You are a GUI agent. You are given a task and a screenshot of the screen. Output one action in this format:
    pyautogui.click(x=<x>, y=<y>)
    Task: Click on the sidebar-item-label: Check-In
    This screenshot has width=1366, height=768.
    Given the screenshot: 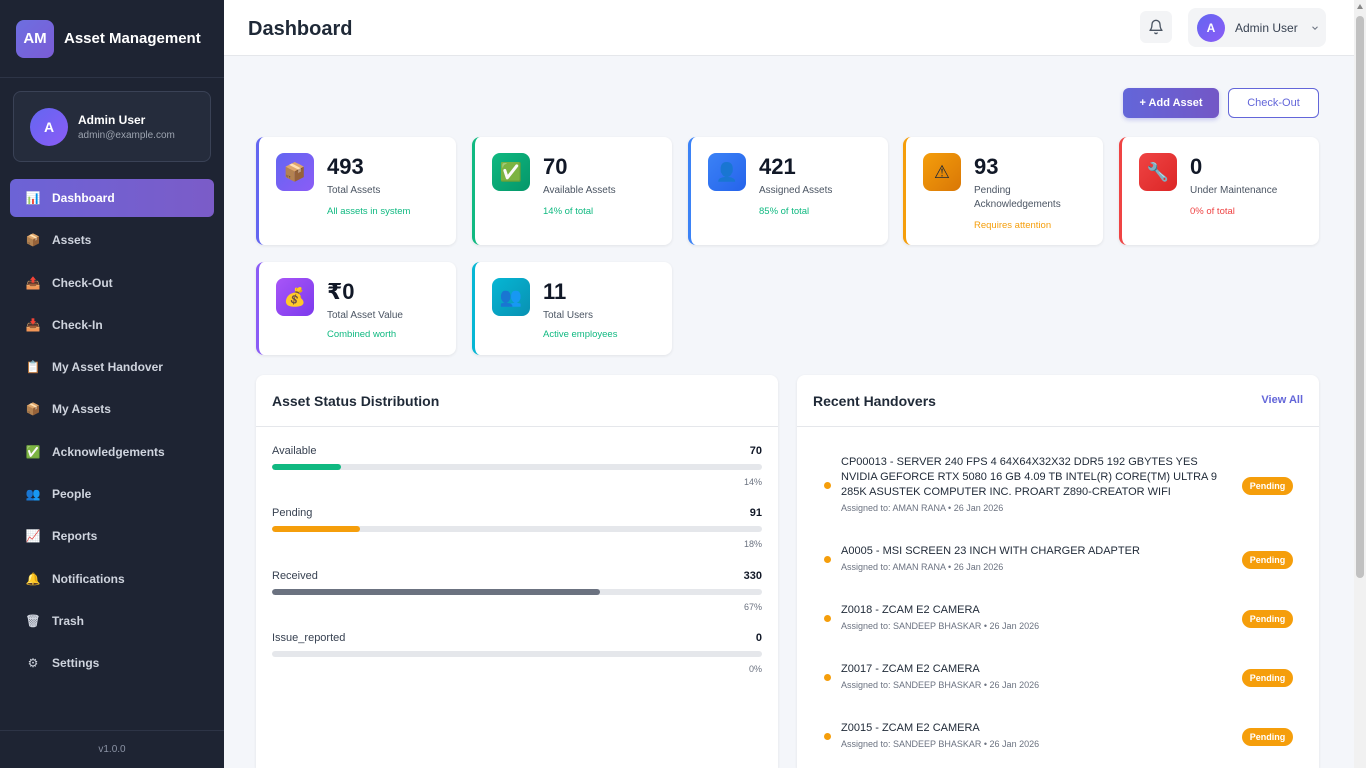 What is the action you would take?
    pyautogui.click(x=77, y=324)
    